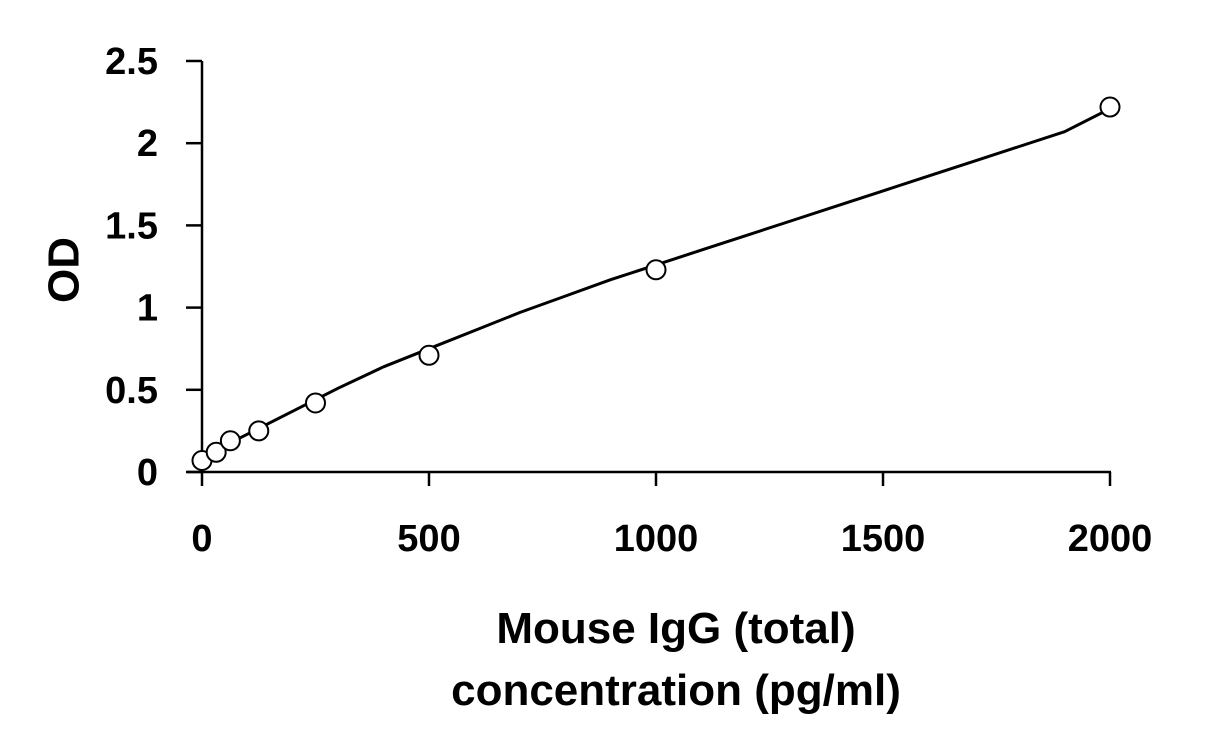 This screenshot has width=1230, height=747. Describe the element at coordinates (131, 391) in the screenshot. I see `y-tick-label: 0.5` at that location.